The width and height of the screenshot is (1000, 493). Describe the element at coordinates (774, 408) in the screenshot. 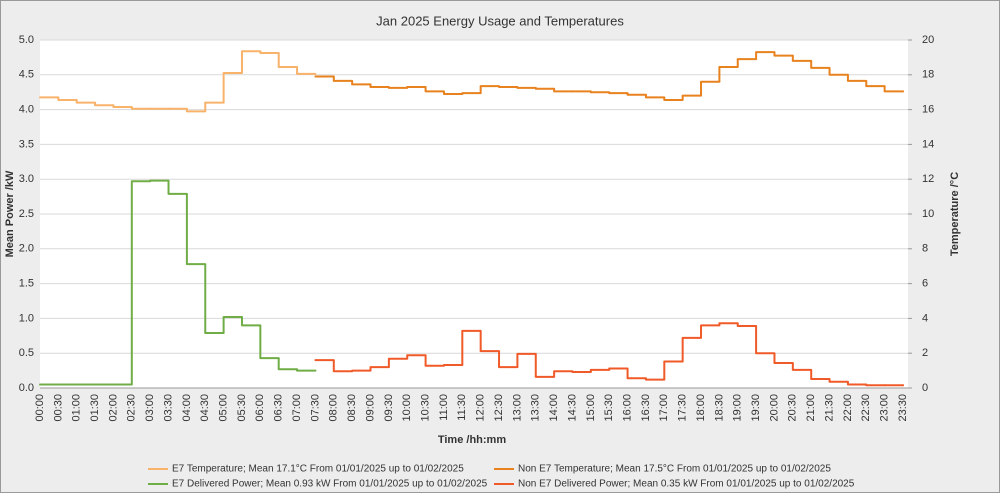

I see `x-tick-label: 20:00` at that location.